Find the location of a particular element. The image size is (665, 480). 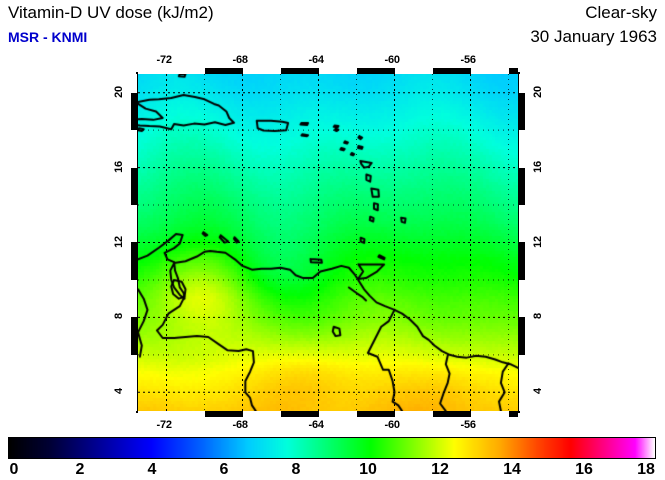

colorbar-tick-12: 12 is located at coordinates (440, 469).